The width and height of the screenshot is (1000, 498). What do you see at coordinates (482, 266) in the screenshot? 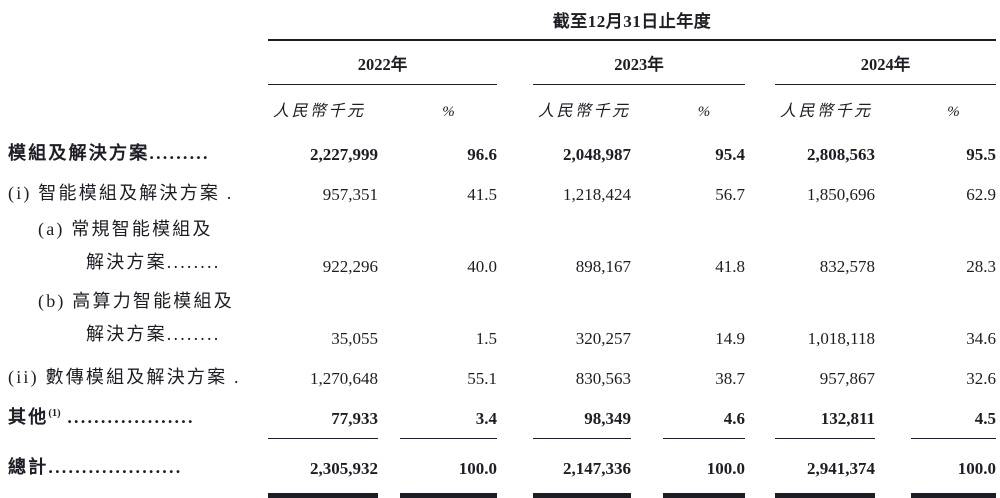
I see `pct-cell-2022: 40.0` at bounding box center [482, 266].